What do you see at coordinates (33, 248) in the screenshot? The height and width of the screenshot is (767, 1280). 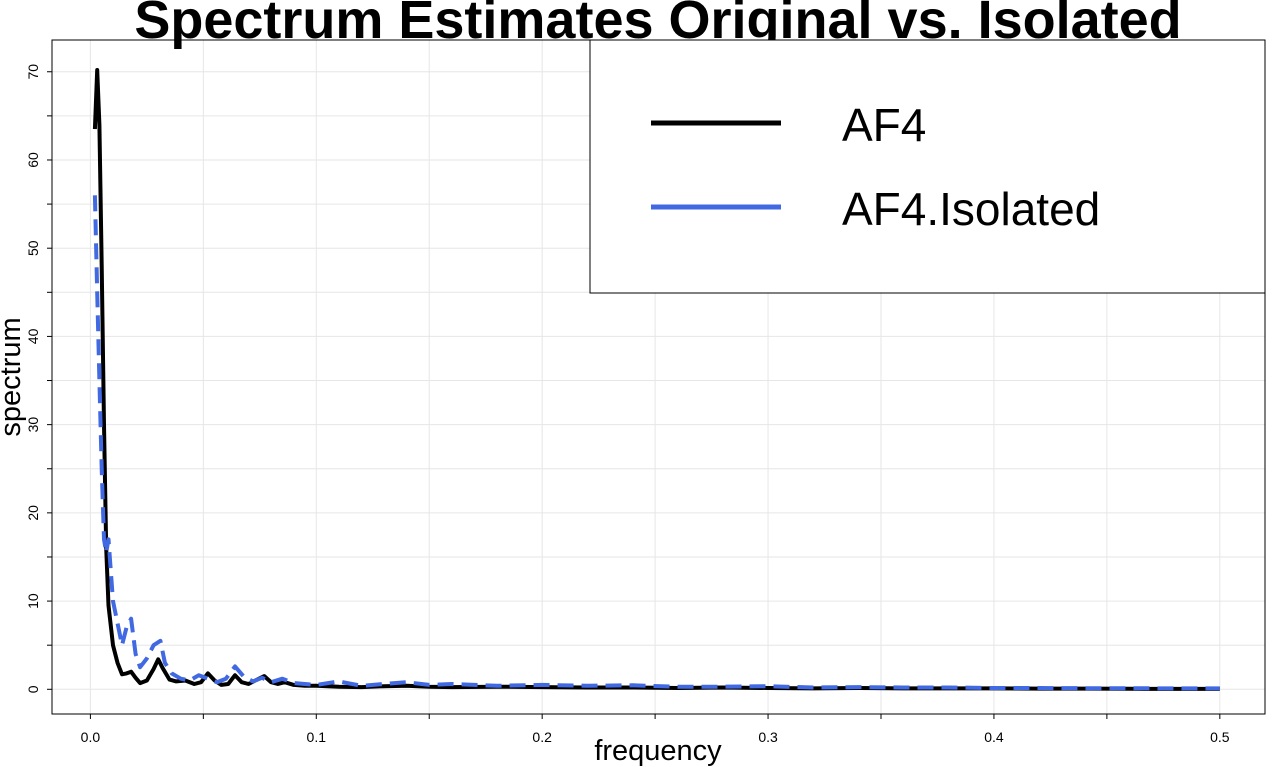 I see `y-tick-label: 50` at bounding box center [33, 248].